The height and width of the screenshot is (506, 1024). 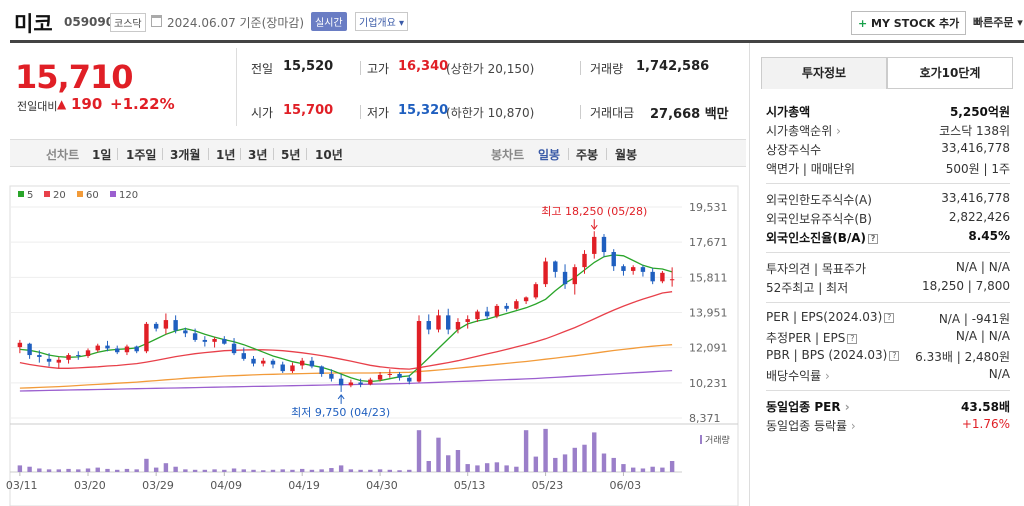 I want to click on low-annotation: 최저 9,750 (04/23), so click(x=340, y=412).